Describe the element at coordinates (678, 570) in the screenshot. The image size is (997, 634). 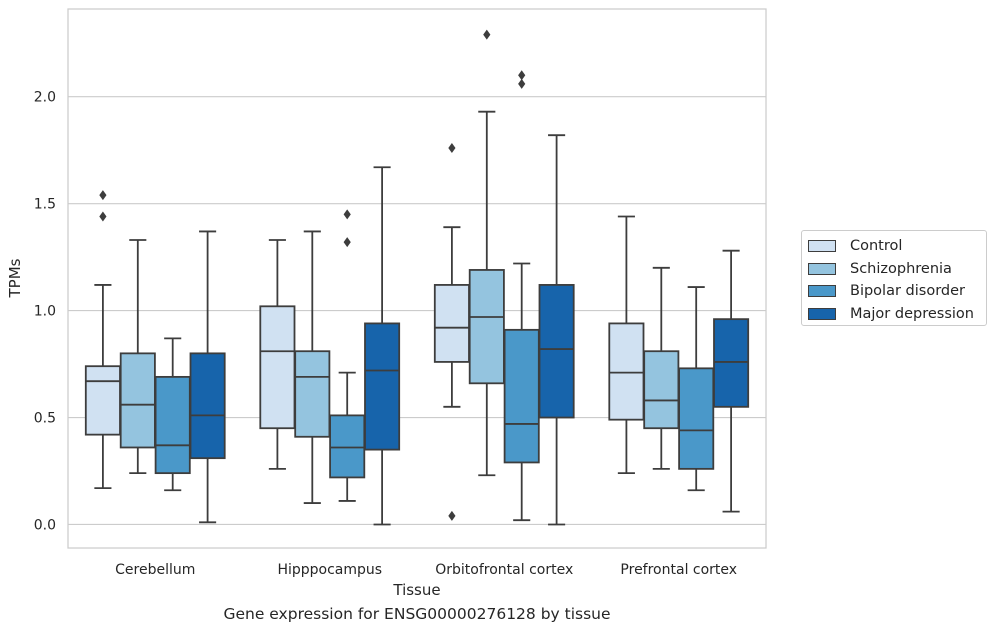
I see `x-tick-label: Prefrontal cortex` at that location.